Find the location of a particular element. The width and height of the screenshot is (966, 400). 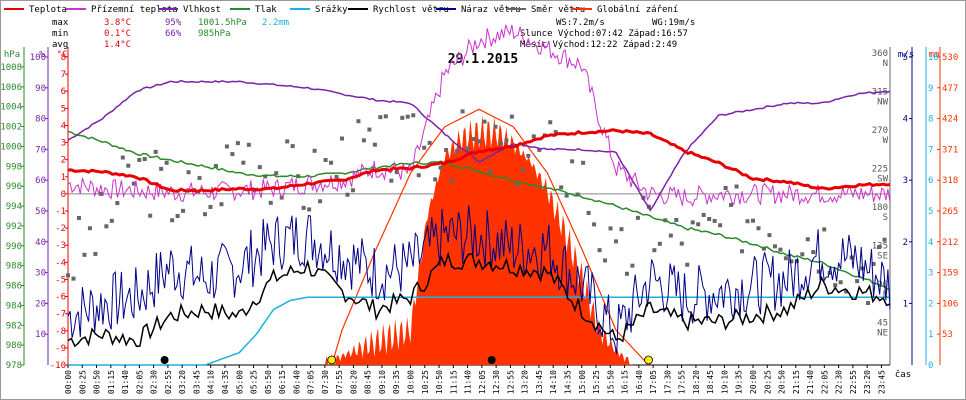

temp-axis-tick: -5 is located at coordinates (60, 280).